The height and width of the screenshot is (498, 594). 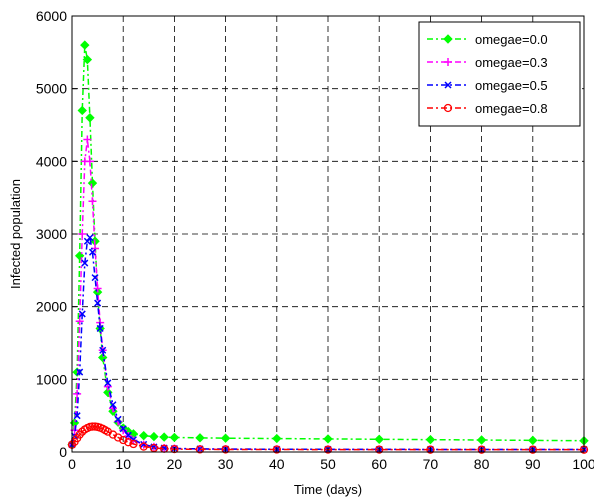 I want to click on y-tick-label: 0, so click(x=63, y=452).